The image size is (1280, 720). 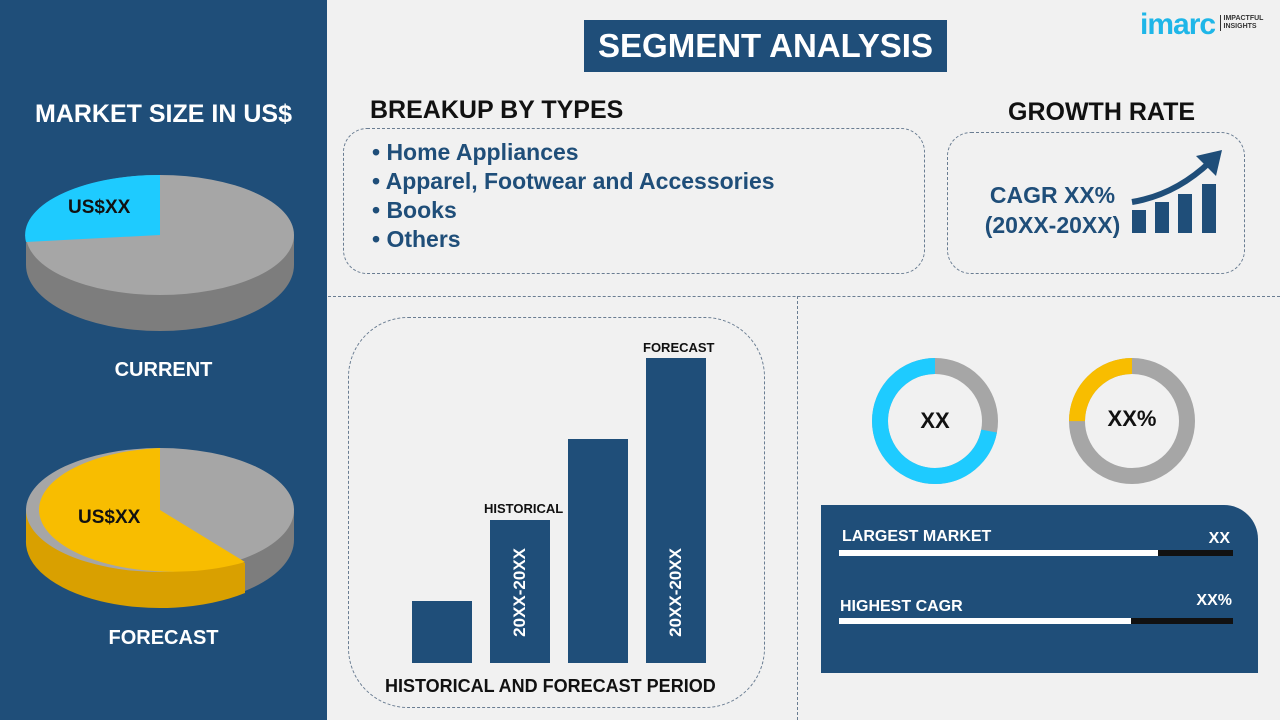 I want to click on growth-box, so click(x=1096, y=203).